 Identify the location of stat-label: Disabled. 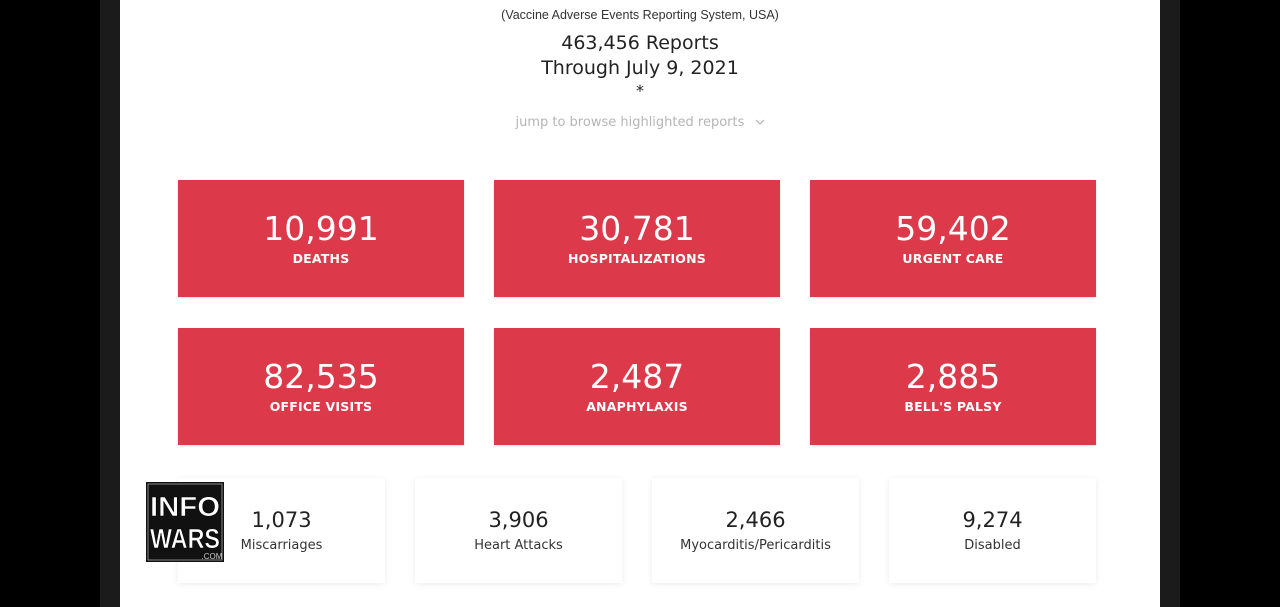
(992, 545).